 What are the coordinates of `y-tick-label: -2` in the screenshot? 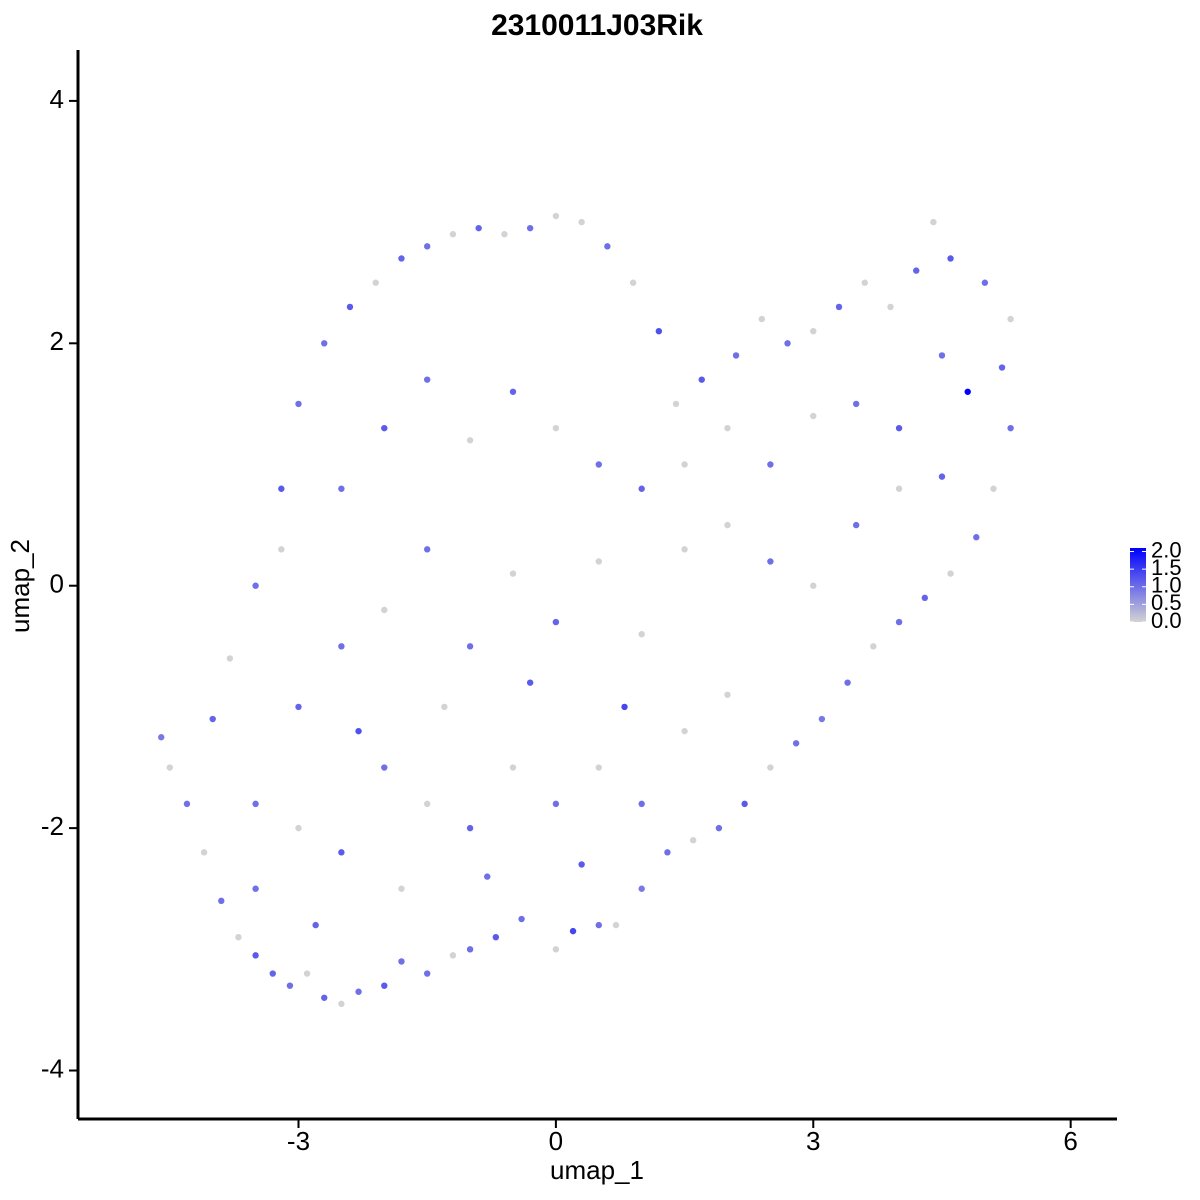 It's located at (52, 826).